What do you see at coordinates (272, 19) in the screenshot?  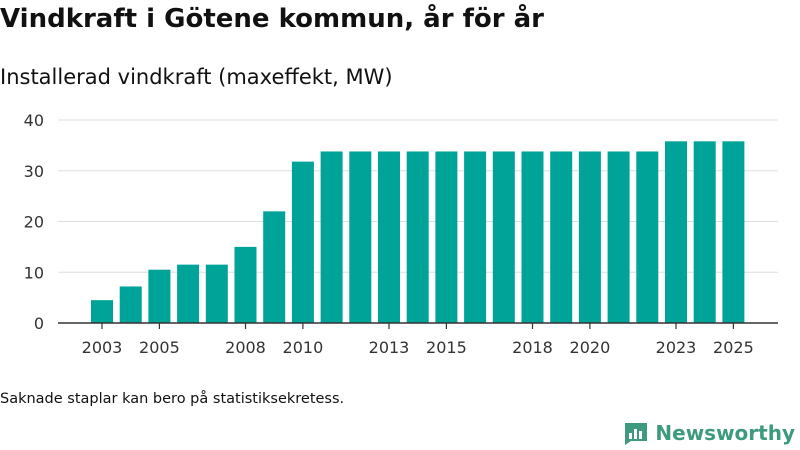 I see `chart-title: Vindkraft i Götene kommun, år för år` at bounding box center [272, 19].